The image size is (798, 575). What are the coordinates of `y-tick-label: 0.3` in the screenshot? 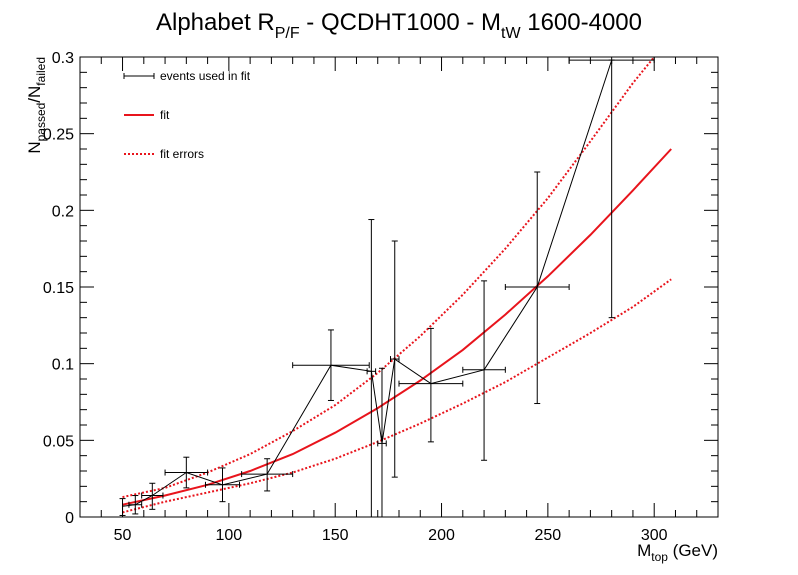 It's located at (63, 58).